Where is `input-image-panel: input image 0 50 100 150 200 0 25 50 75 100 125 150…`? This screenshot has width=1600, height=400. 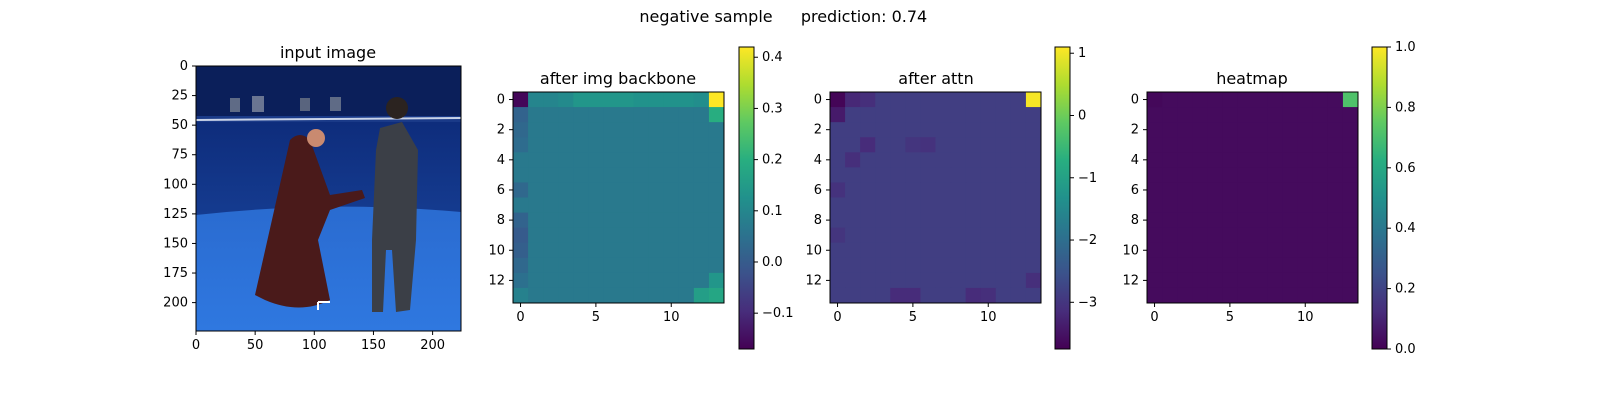 input-image-panel: input image 0 50 100 150 200 0 25 50 75 100 125 150… is located at coordinates (312, 198).